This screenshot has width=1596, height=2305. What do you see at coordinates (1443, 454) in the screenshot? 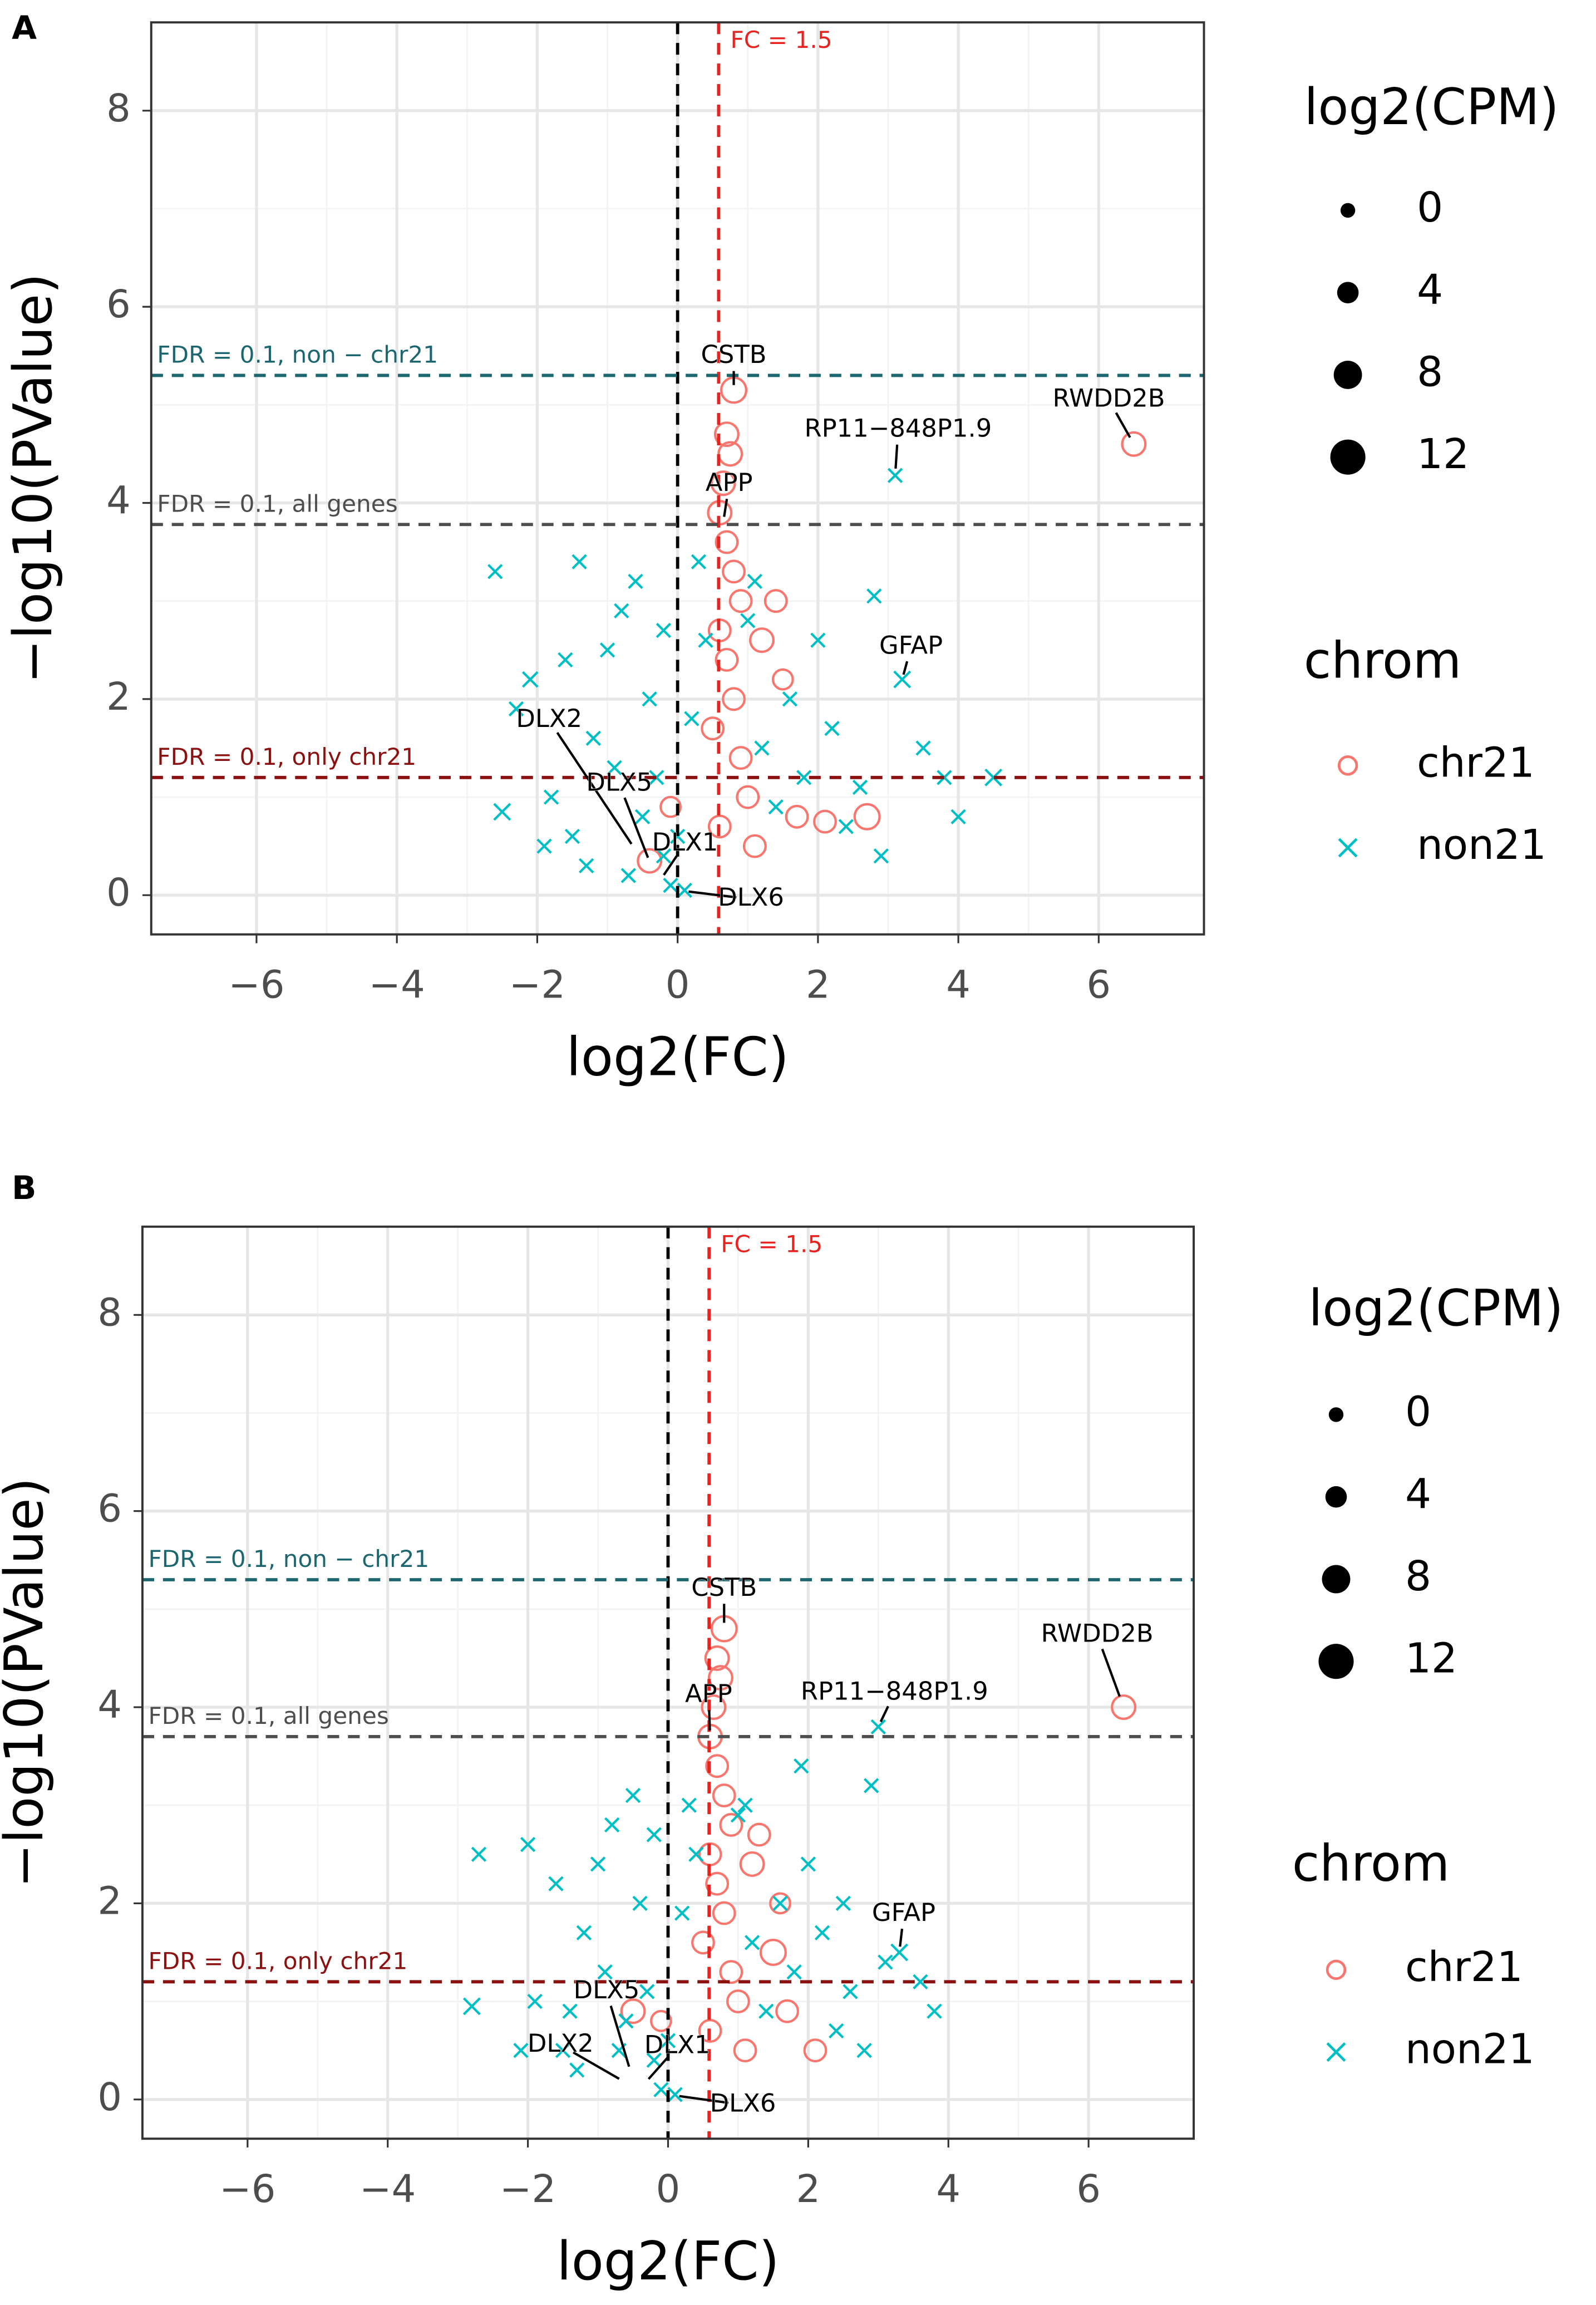
I see `size-legend-label: 12` at bounding box center [1443, 454].